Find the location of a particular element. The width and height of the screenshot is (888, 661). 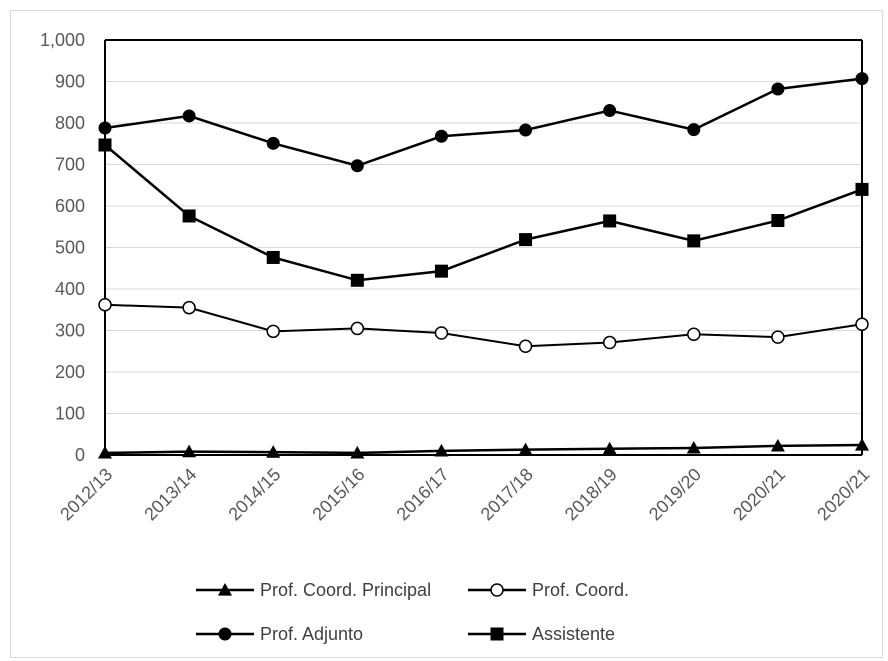

legend-entry: Prof. Coord. is located at coordinates (548, 590).